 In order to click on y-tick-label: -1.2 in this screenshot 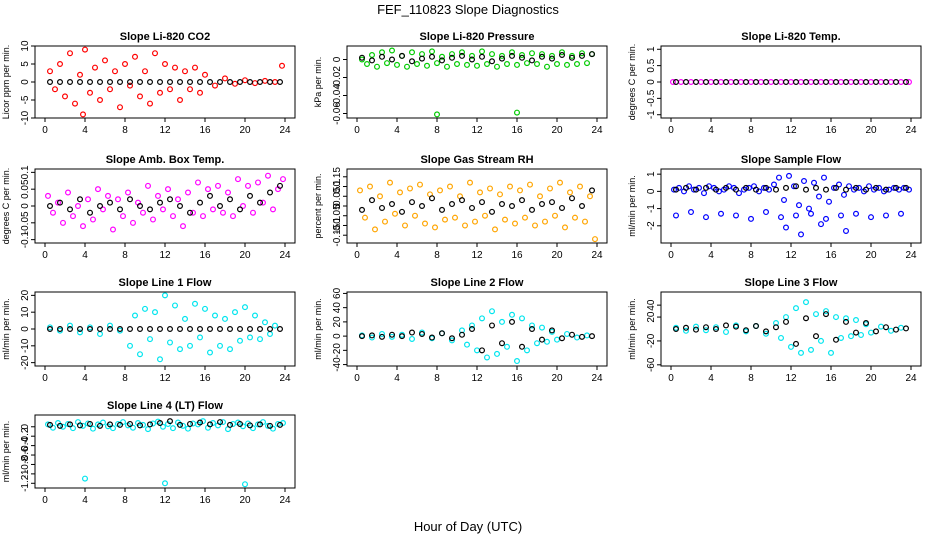, I will do `click(25, 483)`.